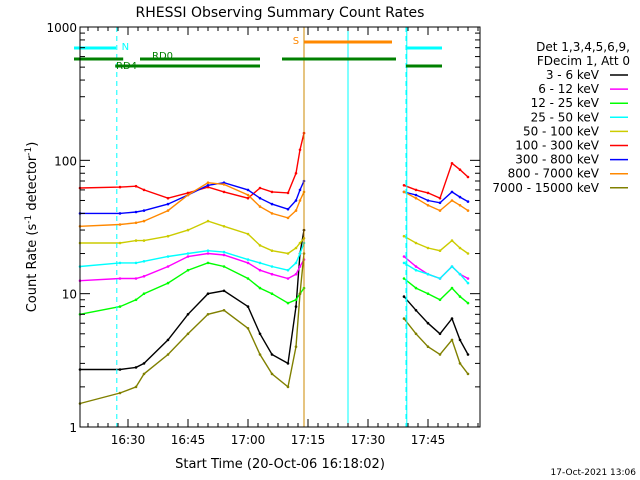 The height and width of the screenshot is (480, 640). Describe the element at coordinates (296, 41) in the screenshot. I see `flag-label-1: S` at that location.